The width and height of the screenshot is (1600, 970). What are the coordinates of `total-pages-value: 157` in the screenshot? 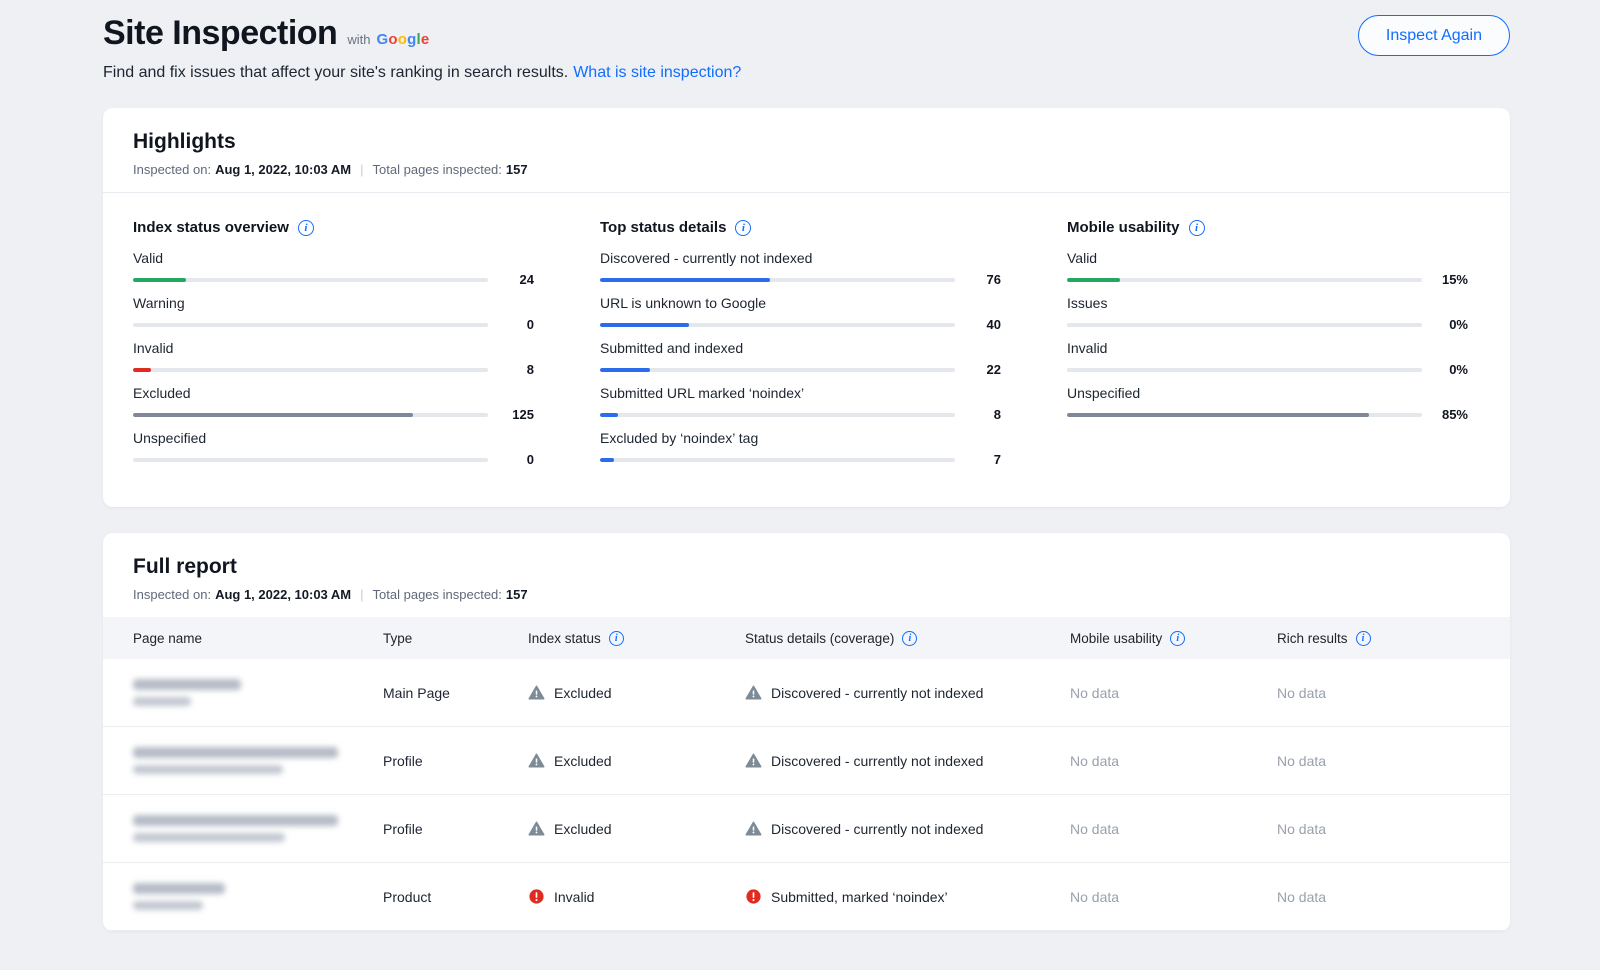 It's located at (516, 594).